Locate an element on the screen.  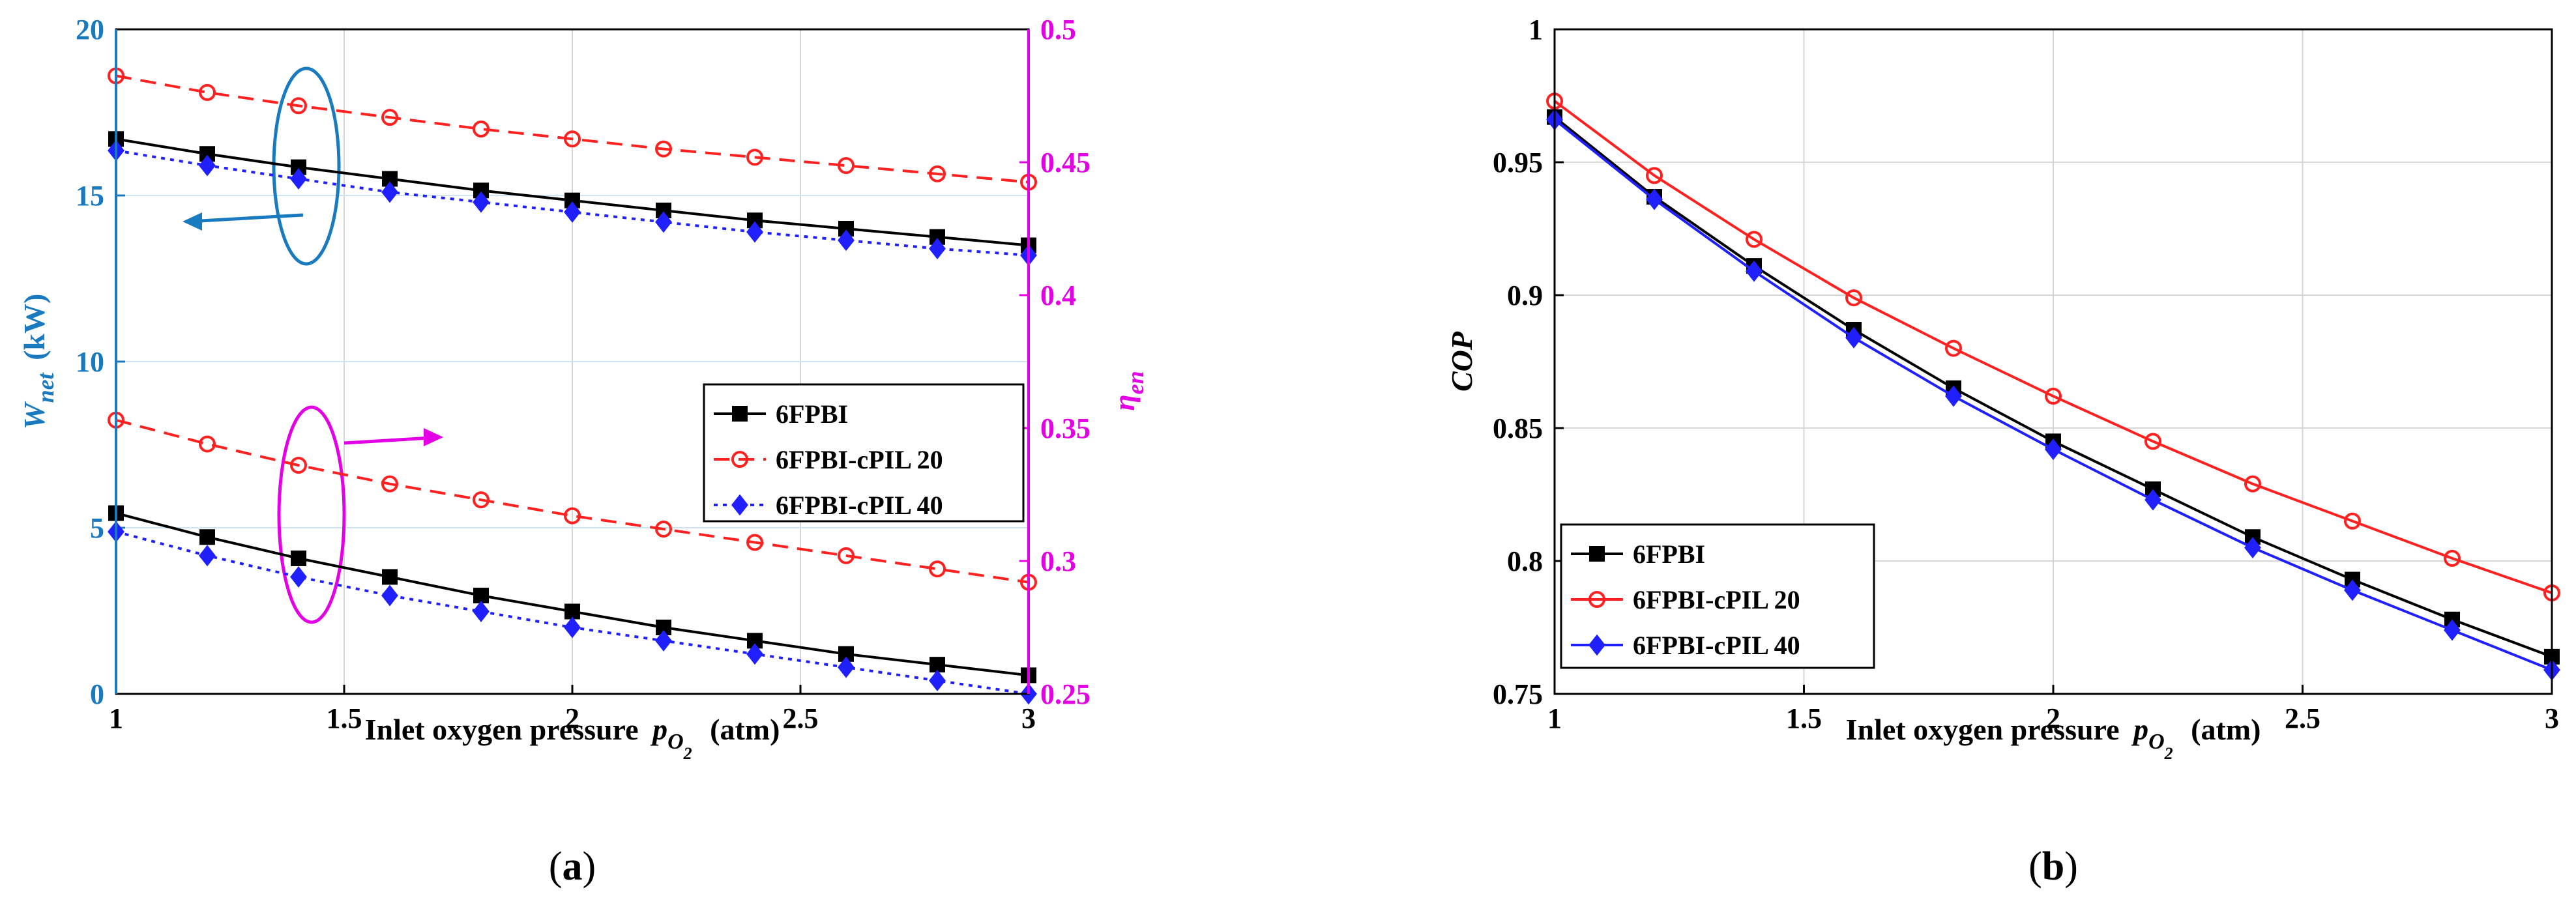
right-axis-arrowhead is located at coordinates (433, 437).